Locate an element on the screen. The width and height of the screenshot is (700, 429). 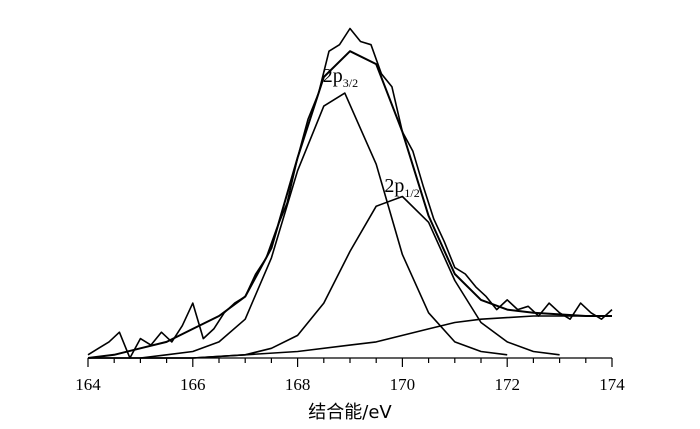
x-tick-label: 174 is located at coordinates (612, 384).